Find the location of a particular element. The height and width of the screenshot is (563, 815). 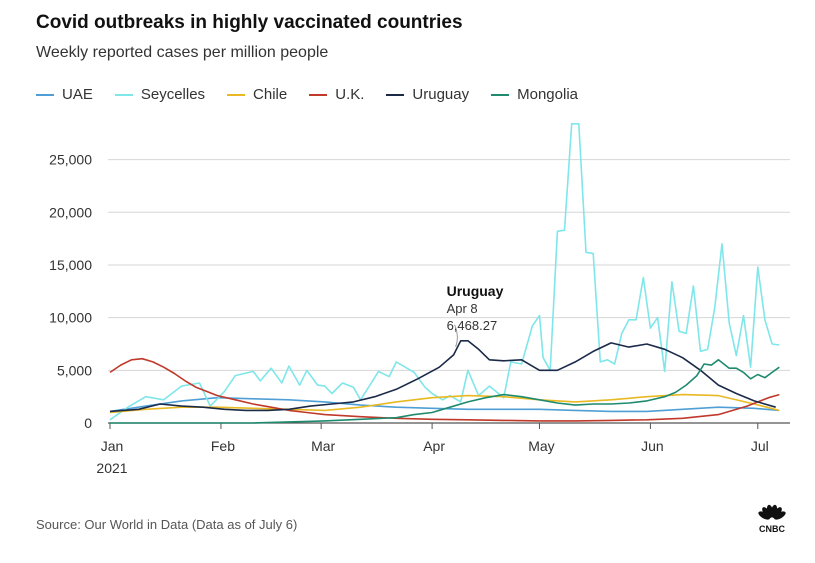

x-tick-label: Apr is located at coordinates (434, 446).